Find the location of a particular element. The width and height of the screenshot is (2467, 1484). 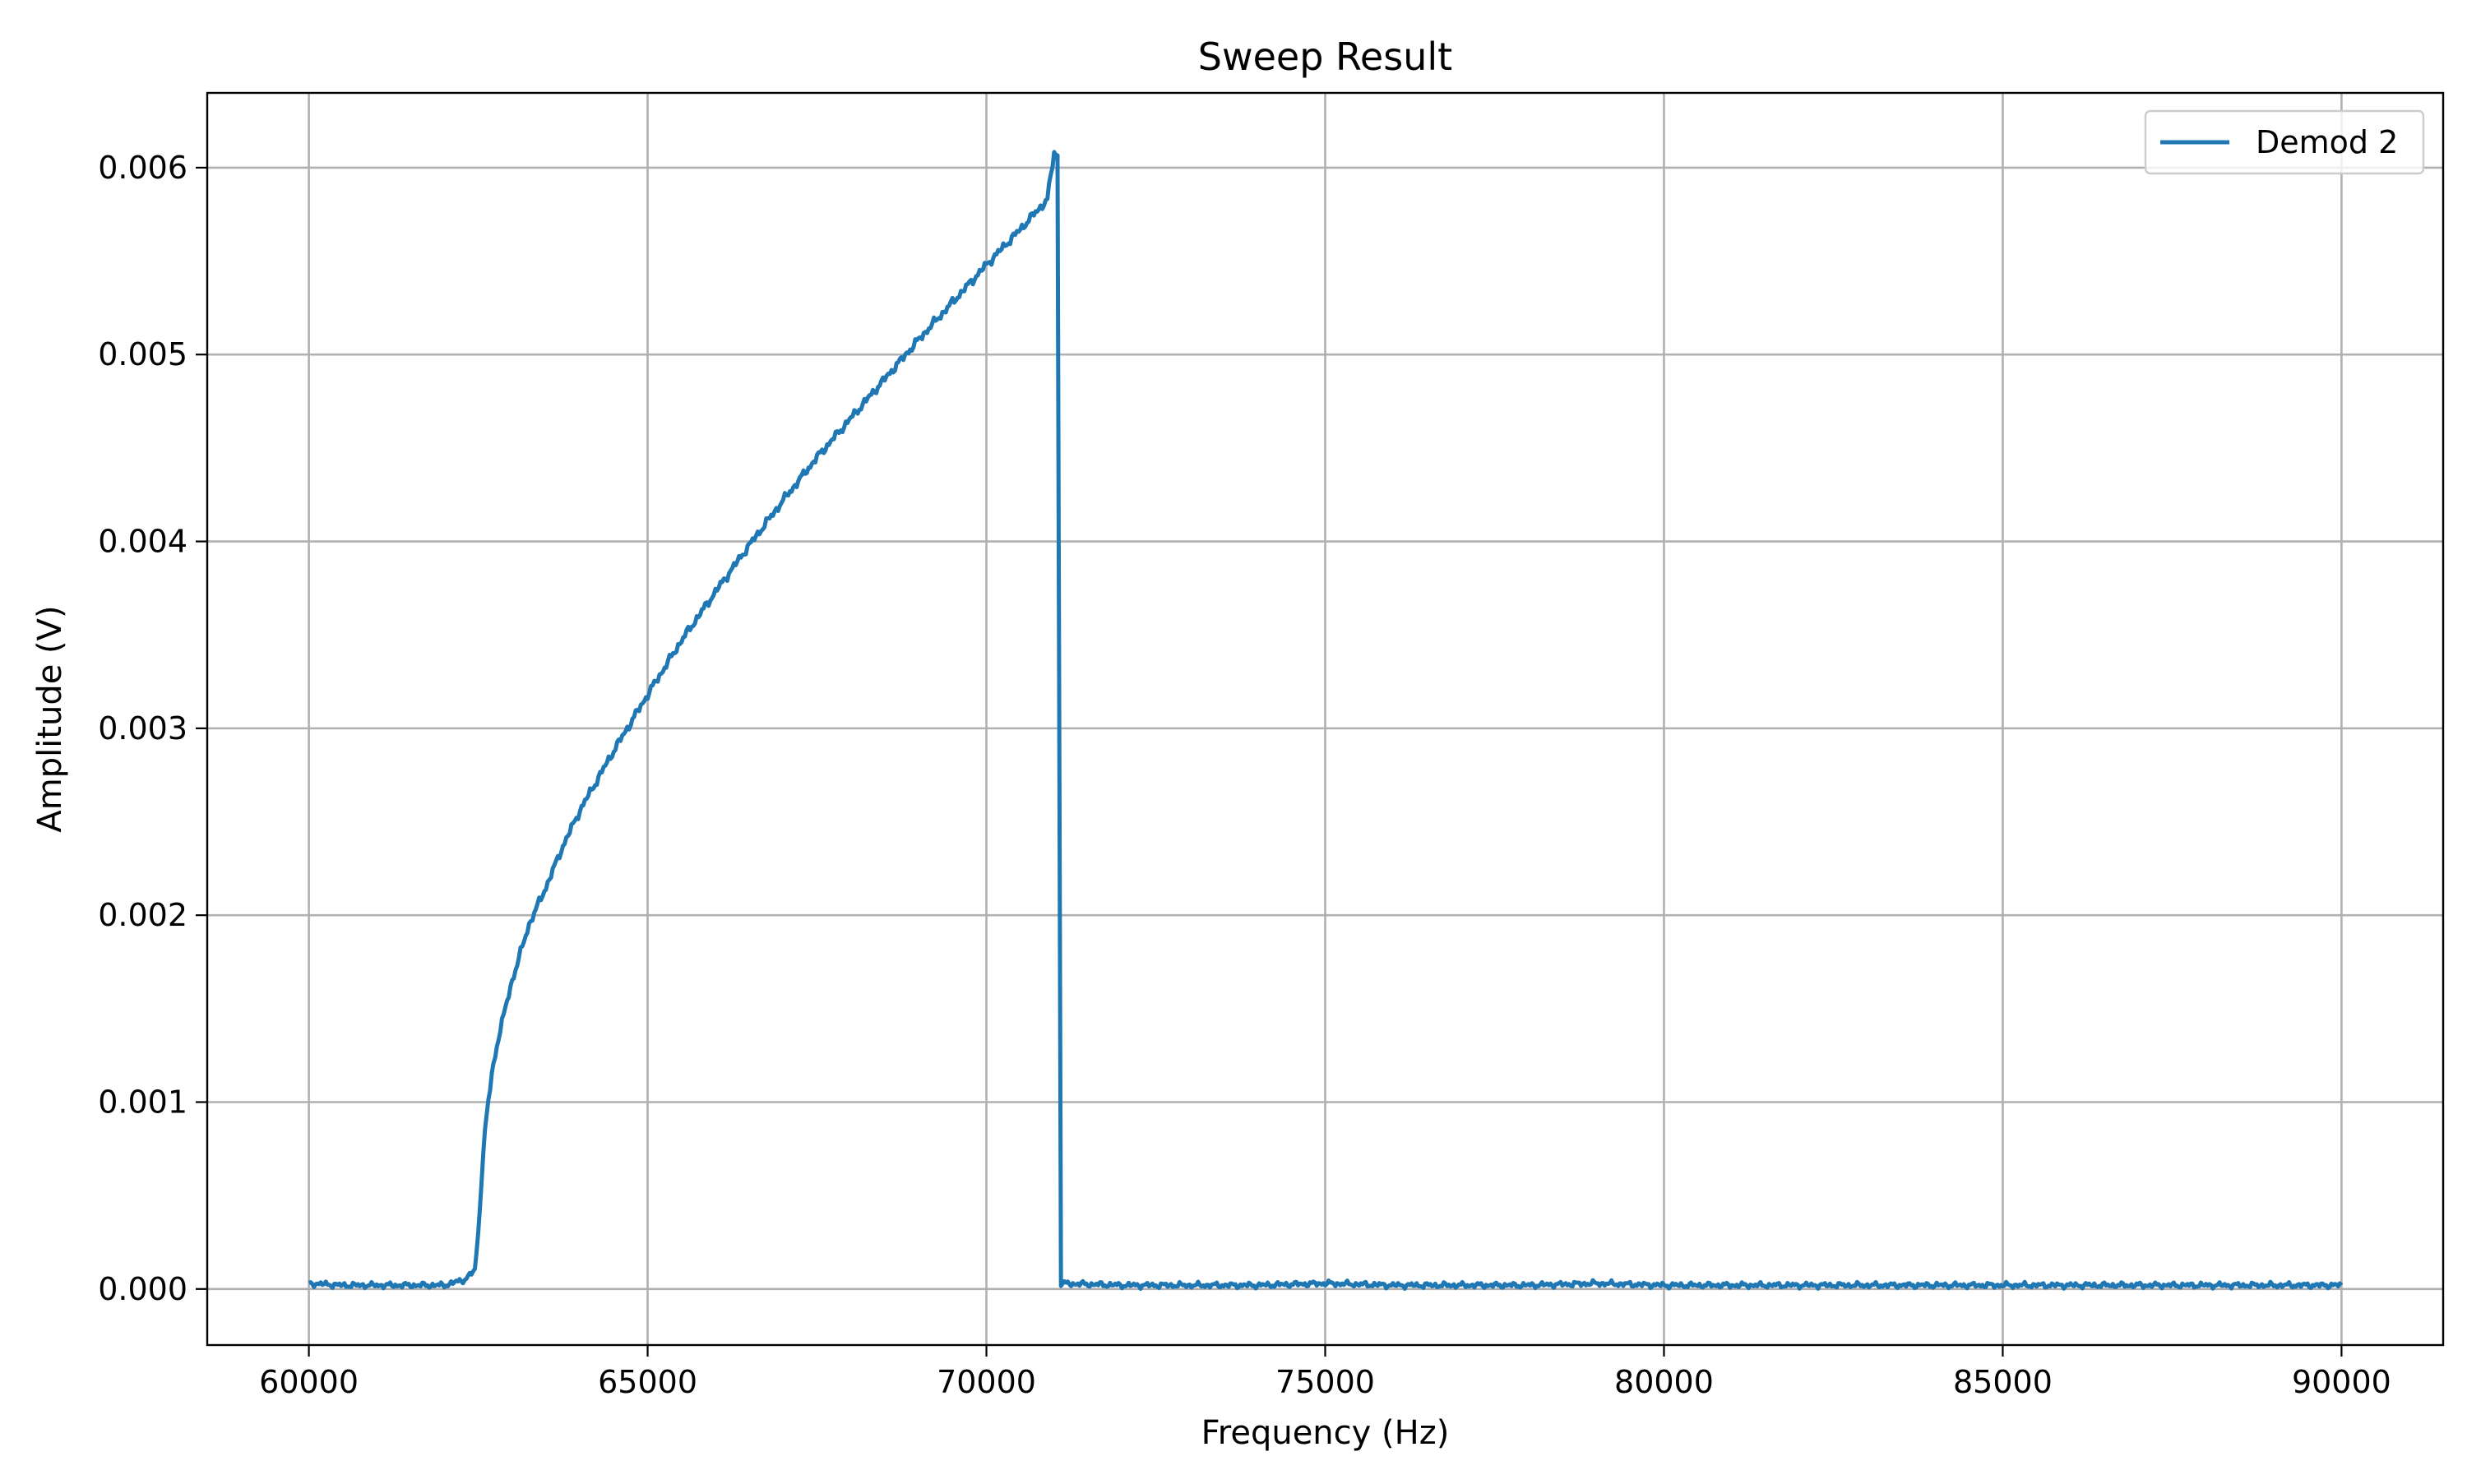

y-axis-label: Amplitude (V) is located at coordinates (50, 719).